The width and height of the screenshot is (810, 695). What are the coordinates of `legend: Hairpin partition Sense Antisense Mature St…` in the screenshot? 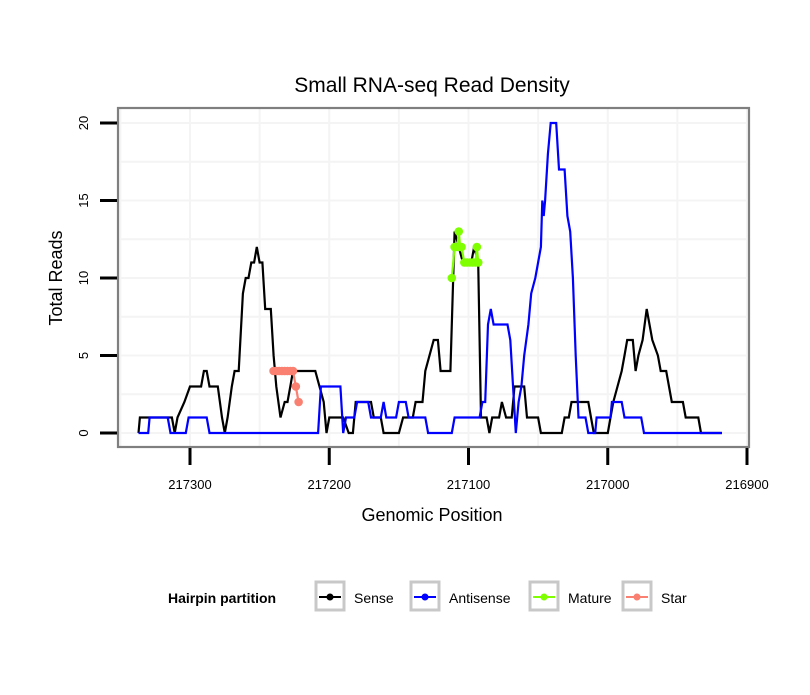 It's located at (427, 596).